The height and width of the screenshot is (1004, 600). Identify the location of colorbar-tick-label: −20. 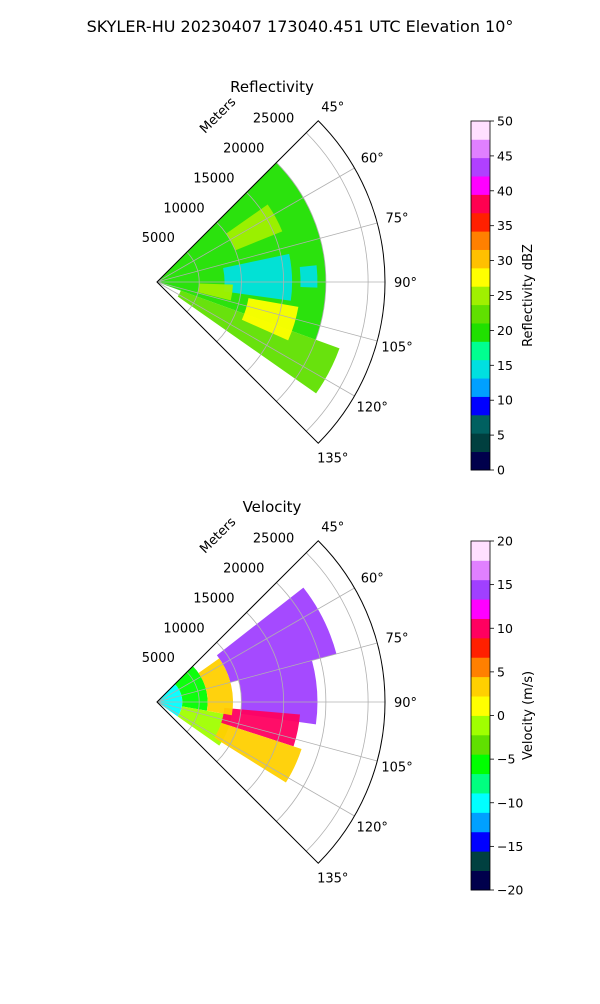
(510, 890).